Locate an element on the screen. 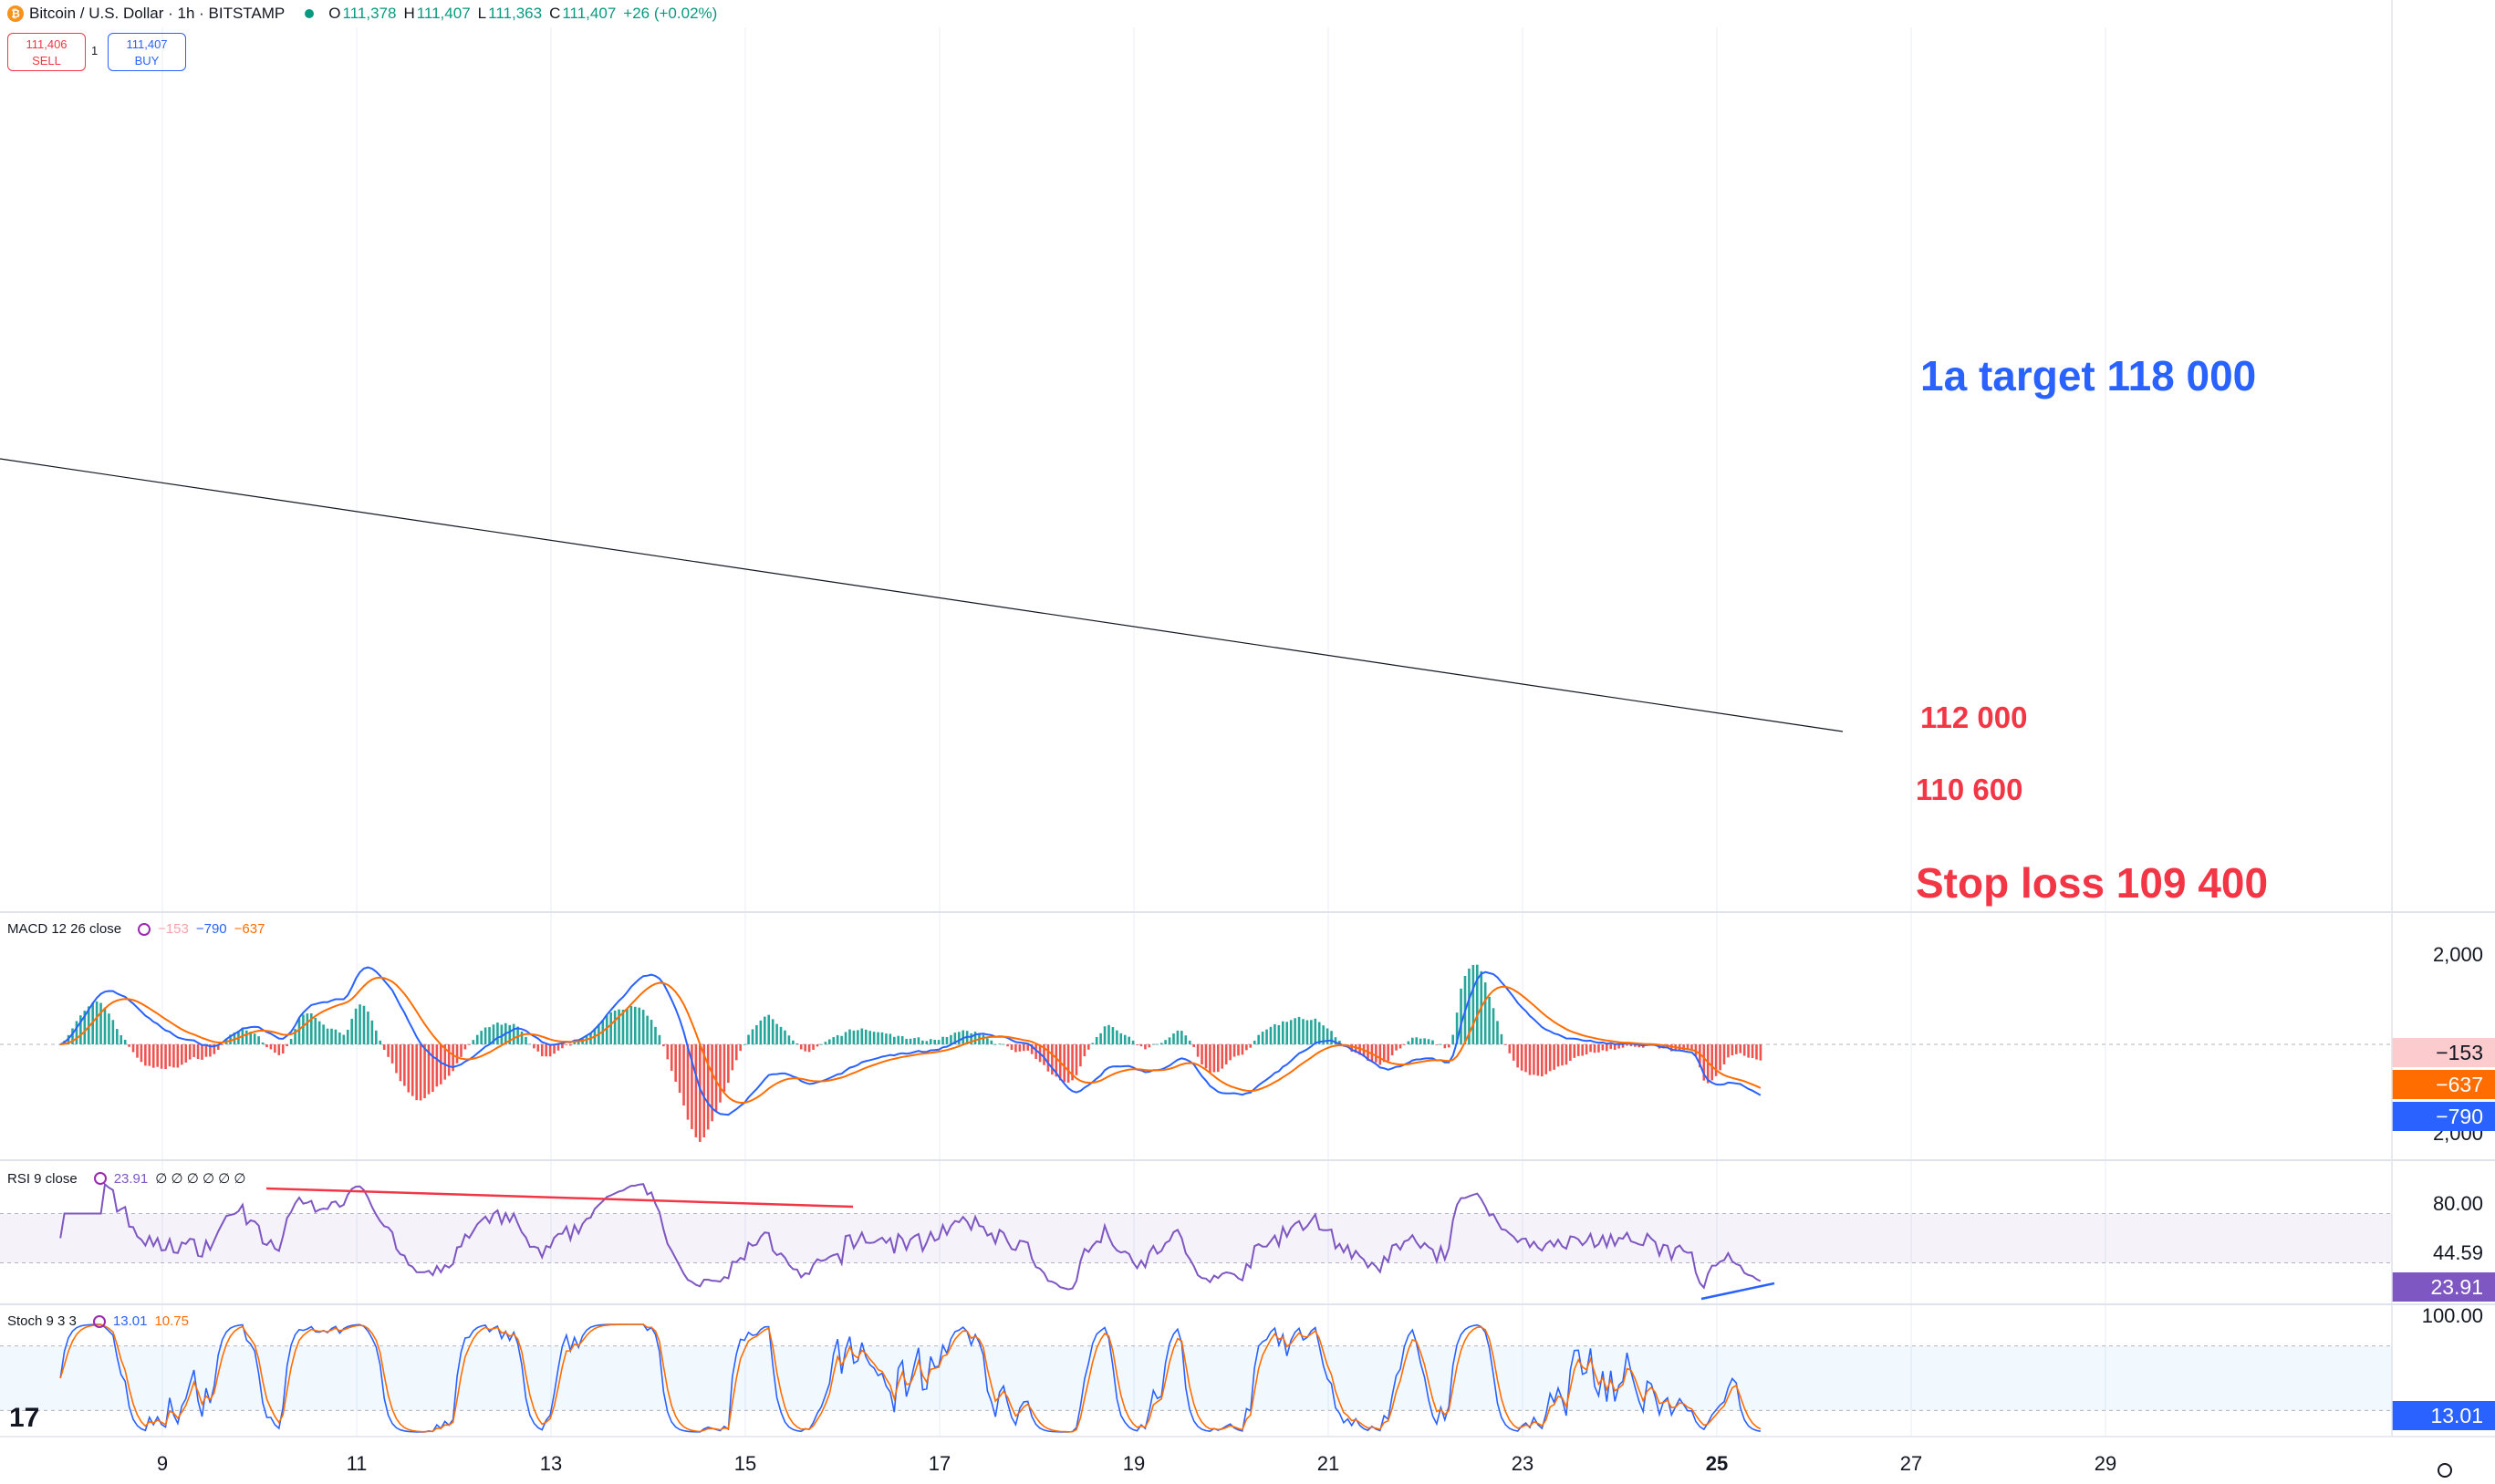  rsi-value: 23.91 is located at coordinates (131, 1179).